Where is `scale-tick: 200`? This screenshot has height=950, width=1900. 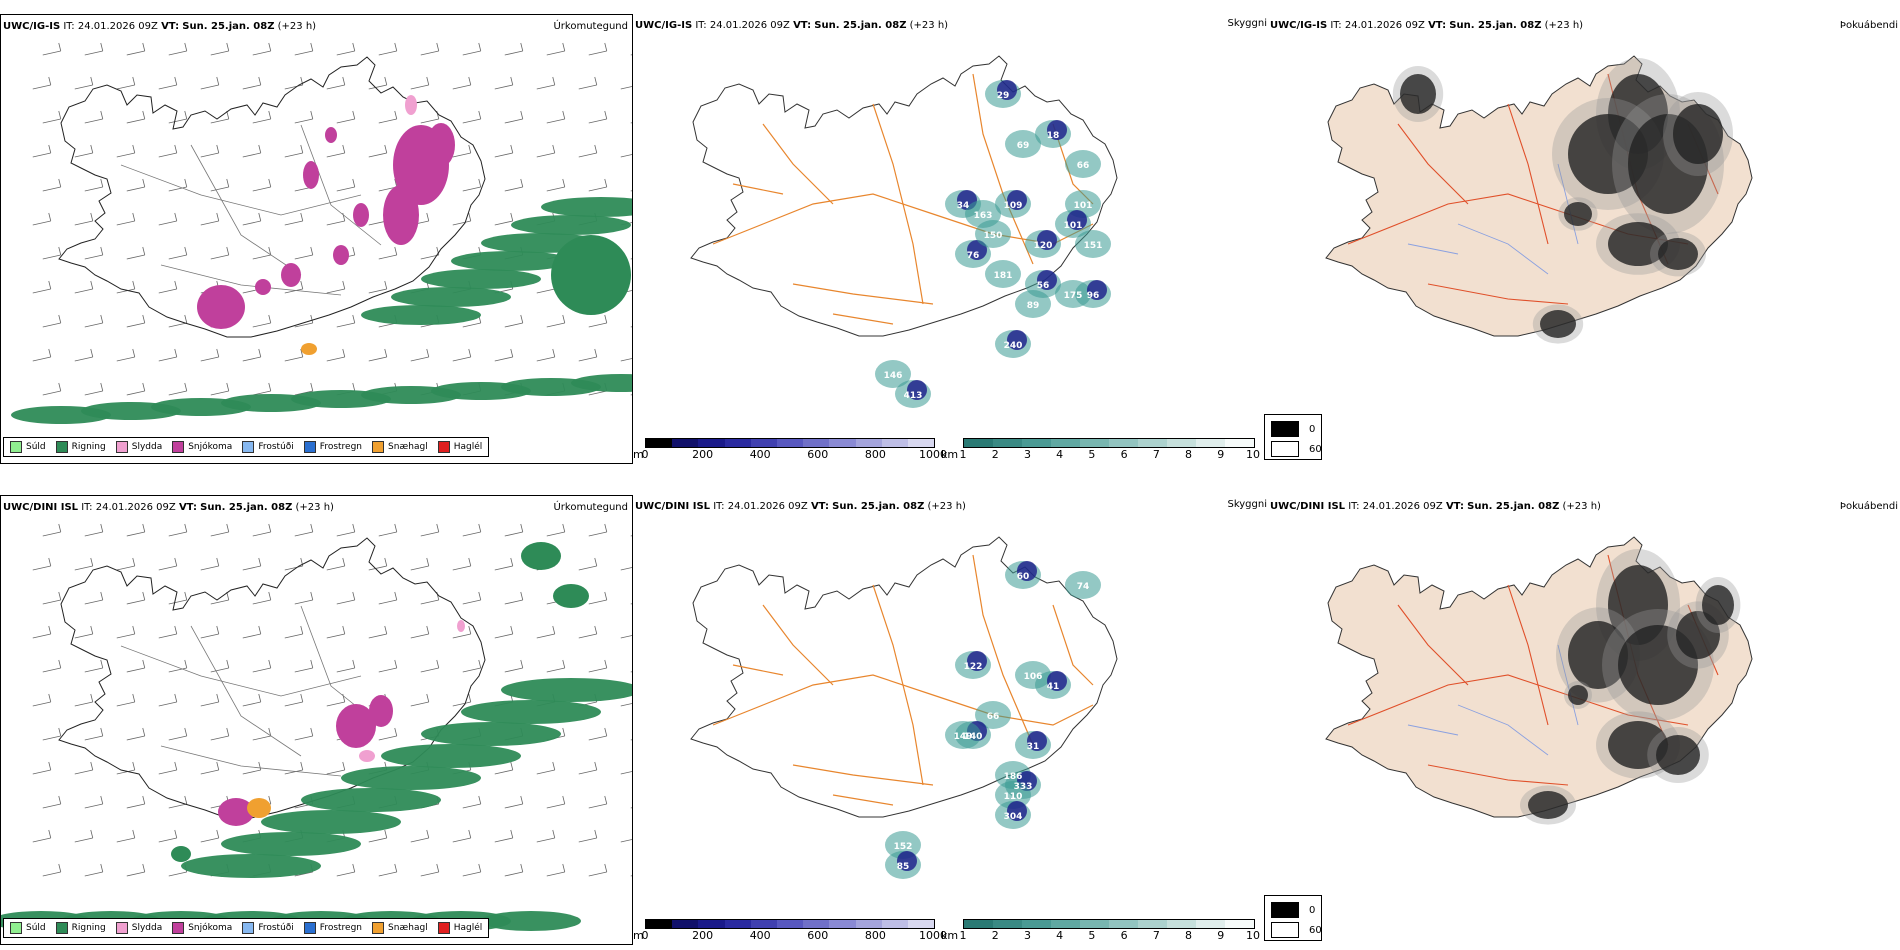 scale-tick: 200 is located at coordinates (703, 935).